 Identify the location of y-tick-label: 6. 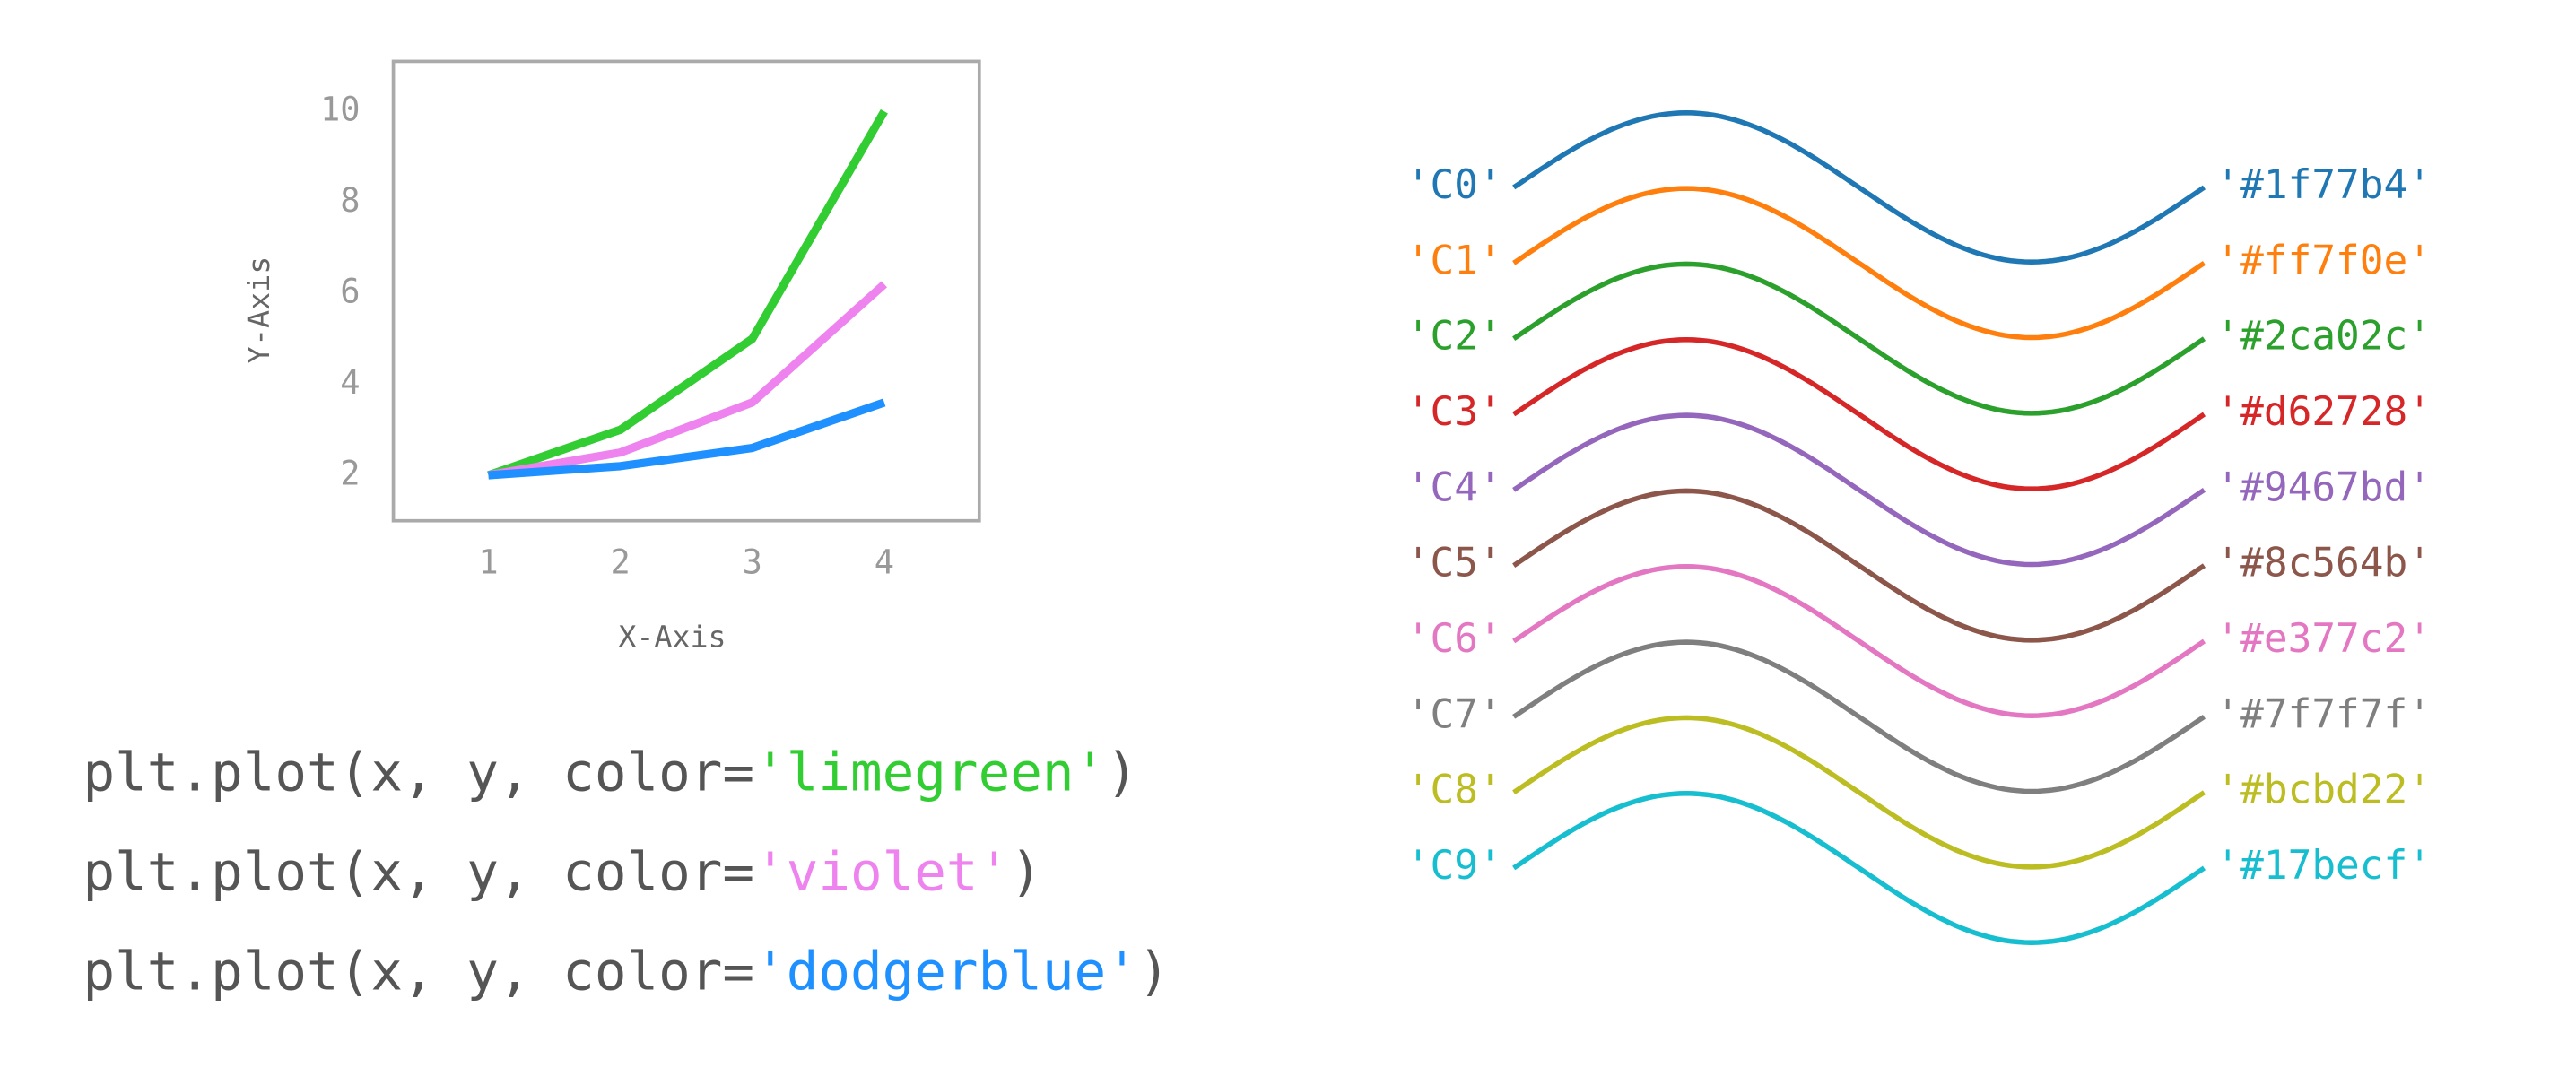
(350, 292).